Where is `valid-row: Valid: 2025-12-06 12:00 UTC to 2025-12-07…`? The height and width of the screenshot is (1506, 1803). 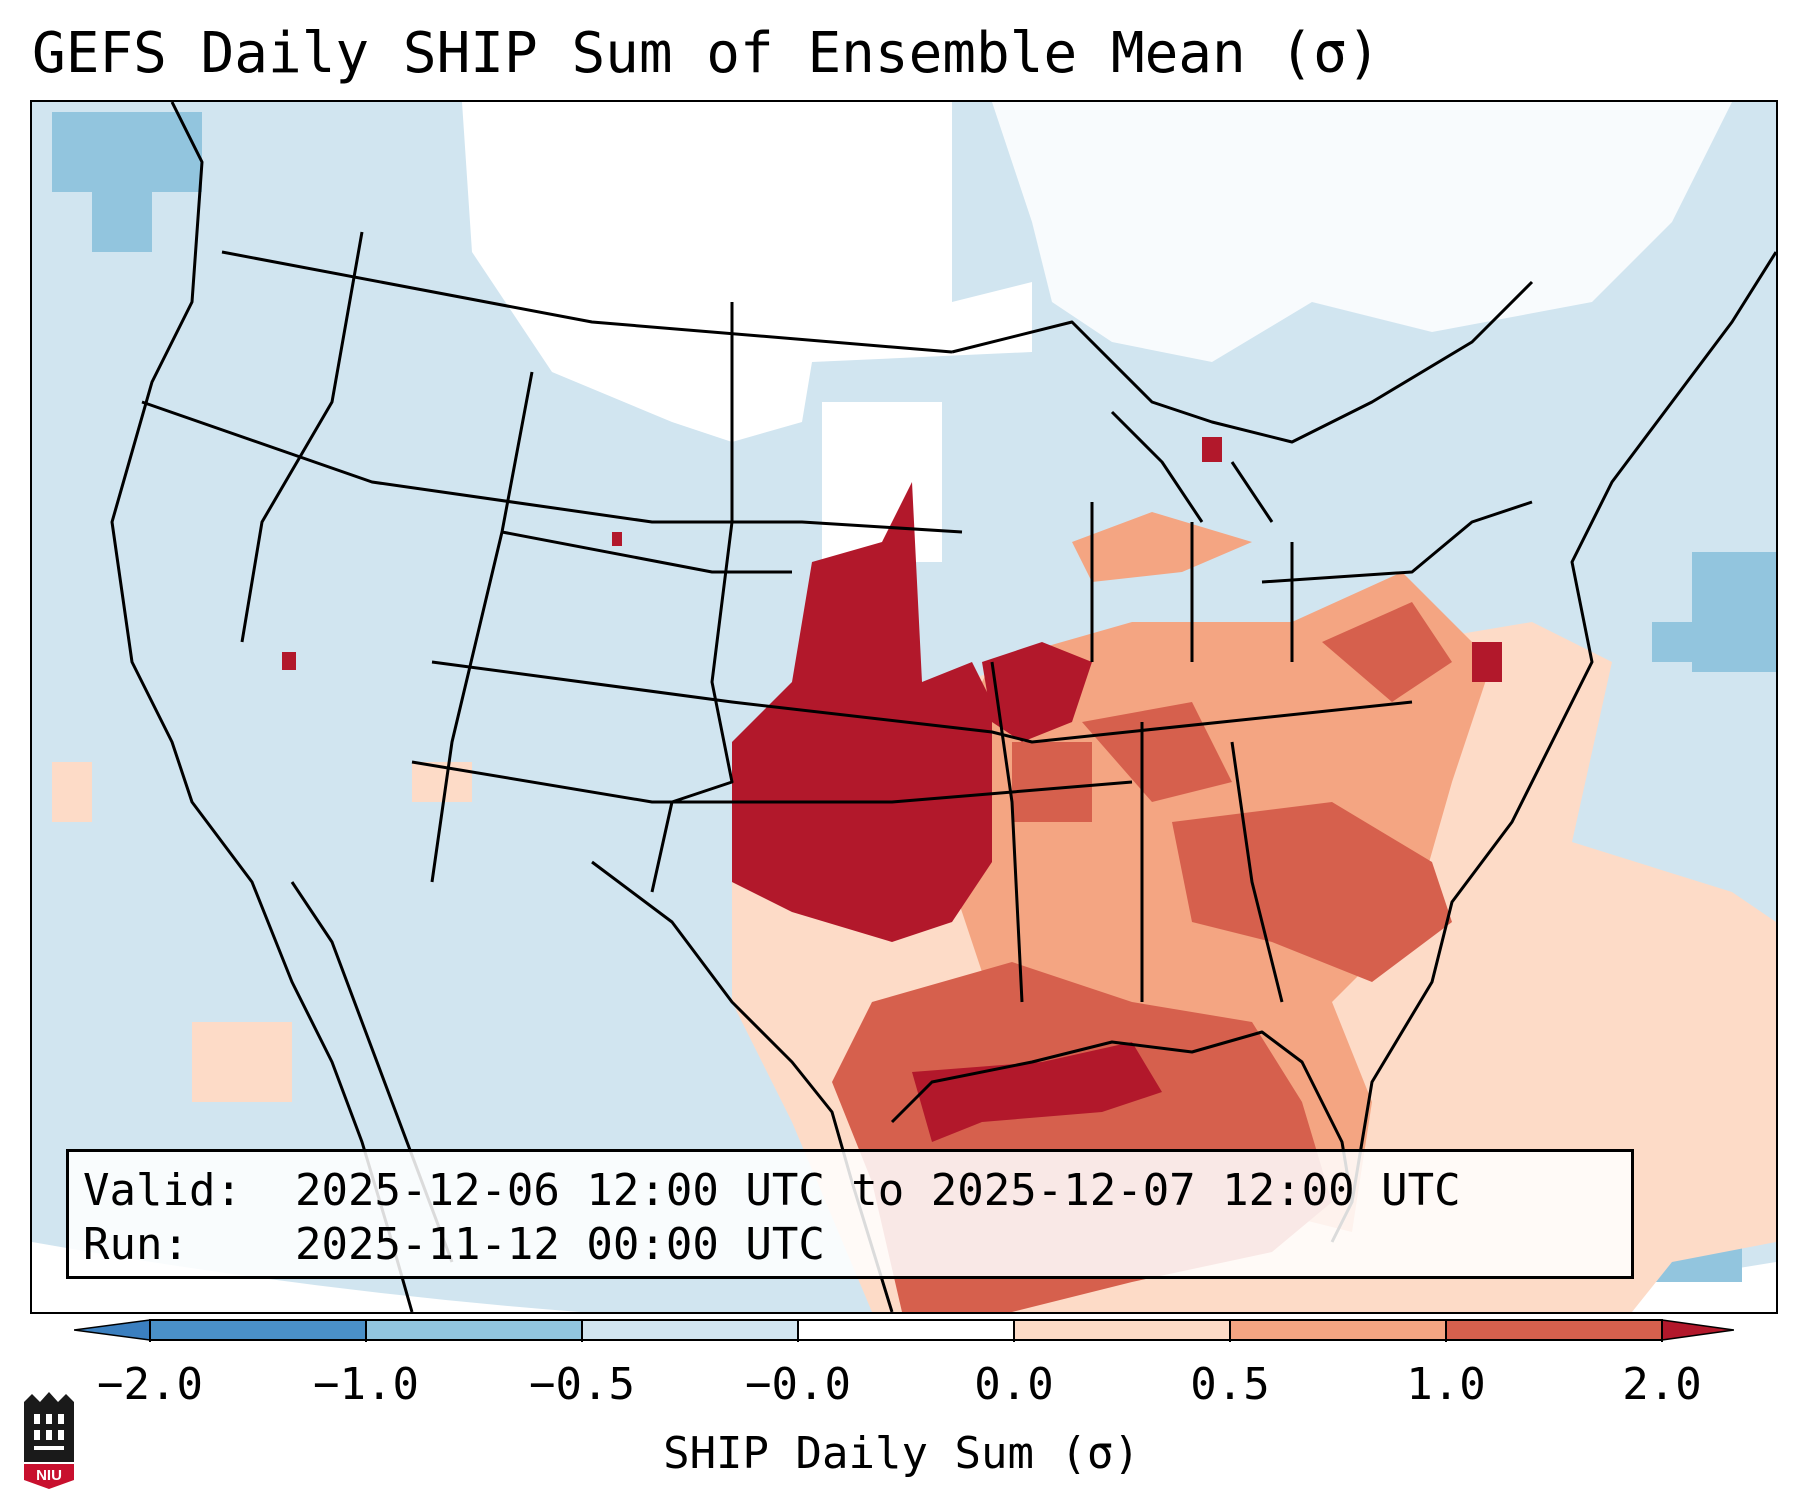
valid-row: Valid: 2025-12-06 12:00 UTC to 2025-12-07… is located at coordinates (850, 1191).